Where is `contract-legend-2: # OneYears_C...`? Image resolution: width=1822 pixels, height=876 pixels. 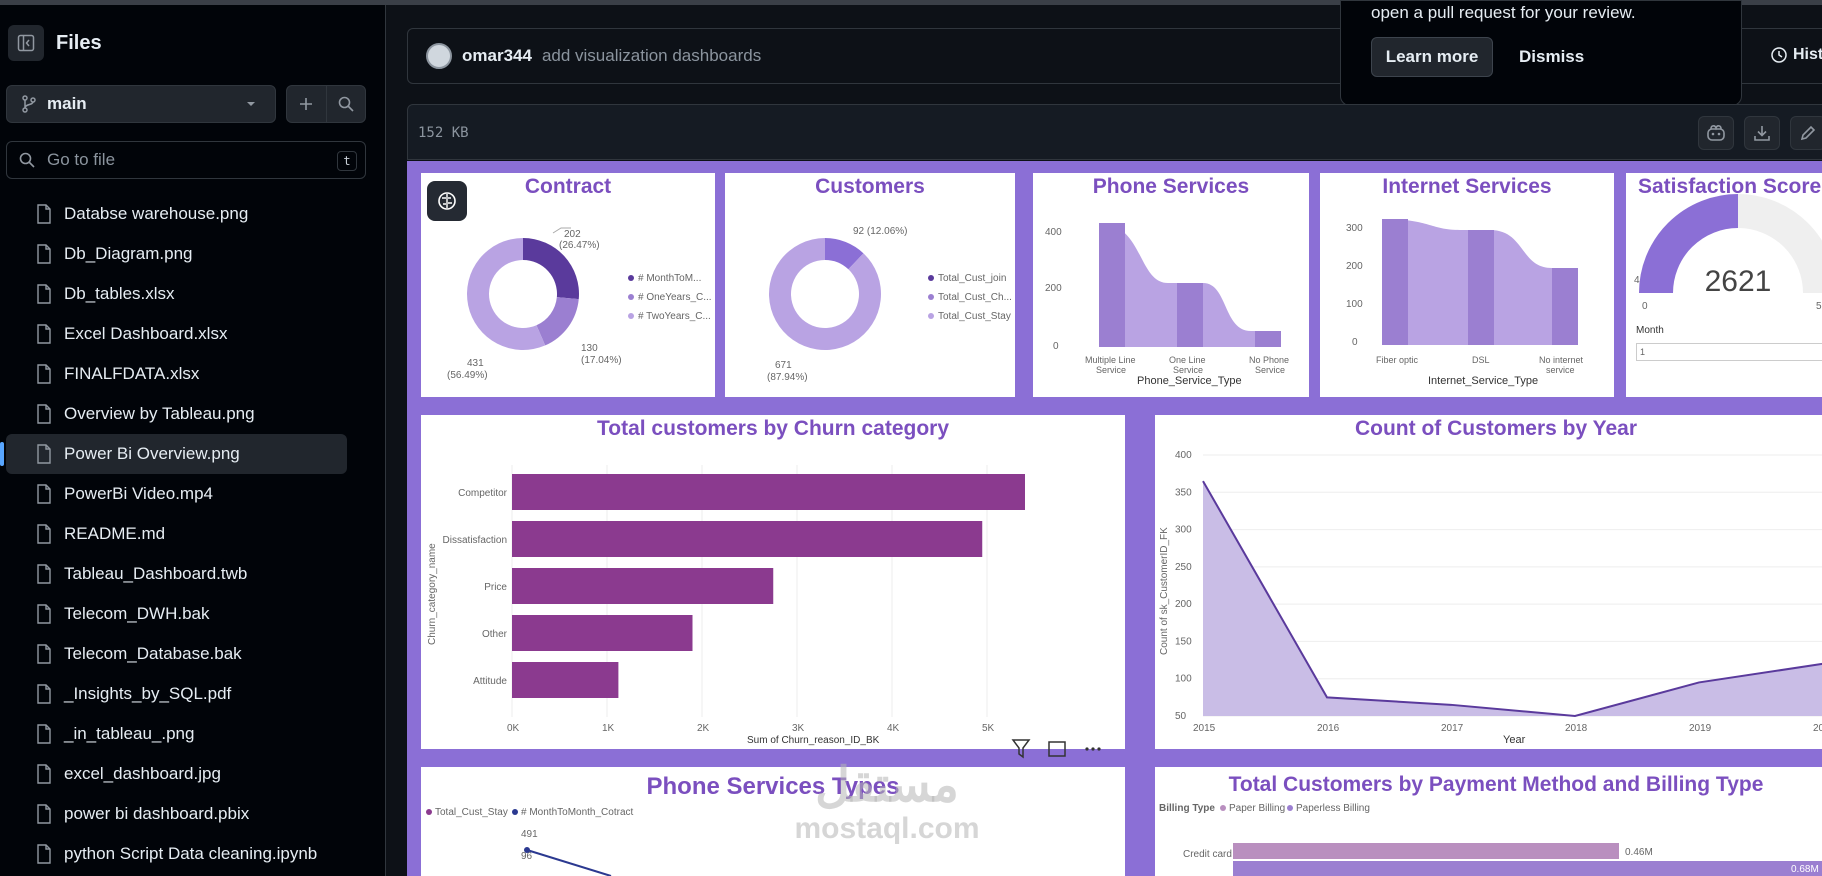 contract-legend-2: # OneYears_C... is located at coordinates (675, 297).